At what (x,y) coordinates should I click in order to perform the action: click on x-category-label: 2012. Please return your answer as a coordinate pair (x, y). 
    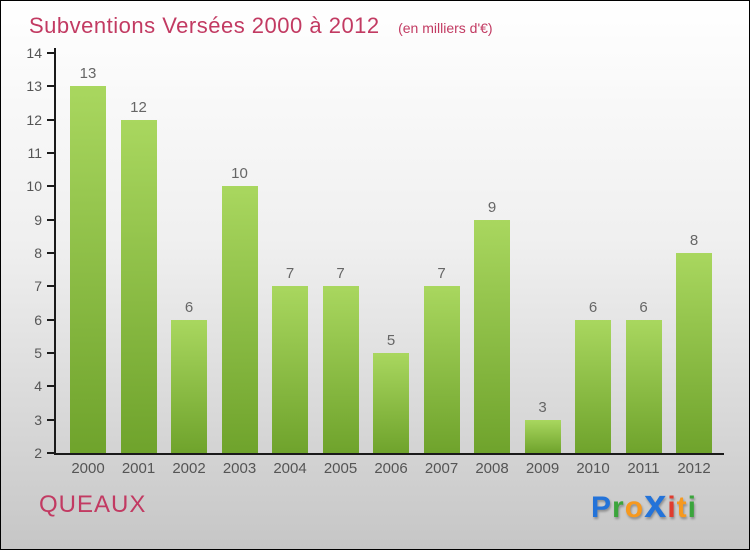
    Looking at the image, I should click on (694, 468).